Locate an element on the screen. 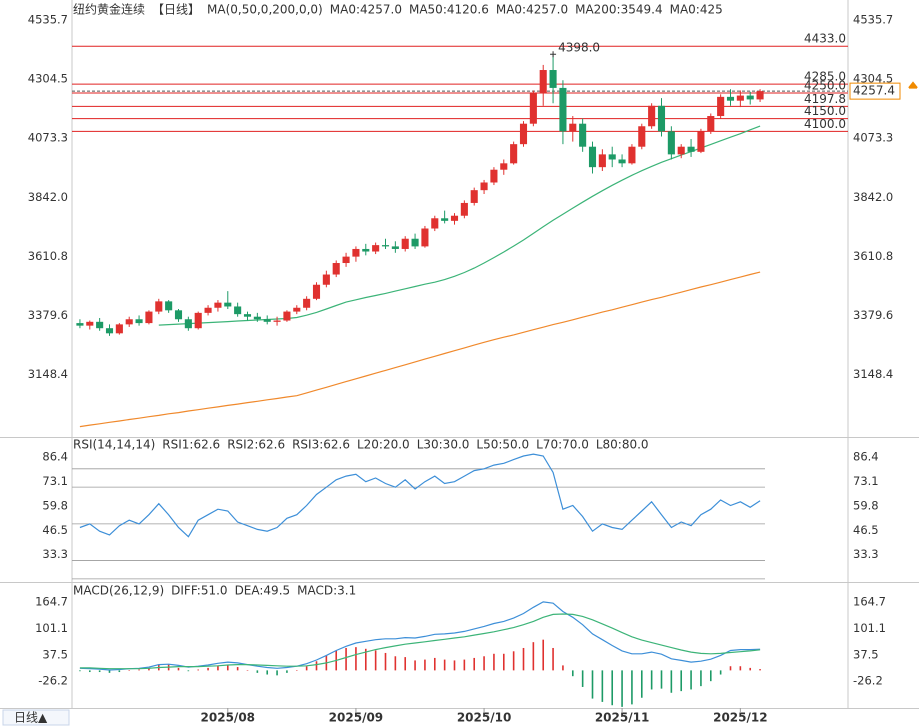  max-marker is located at coordinates (553, 54).